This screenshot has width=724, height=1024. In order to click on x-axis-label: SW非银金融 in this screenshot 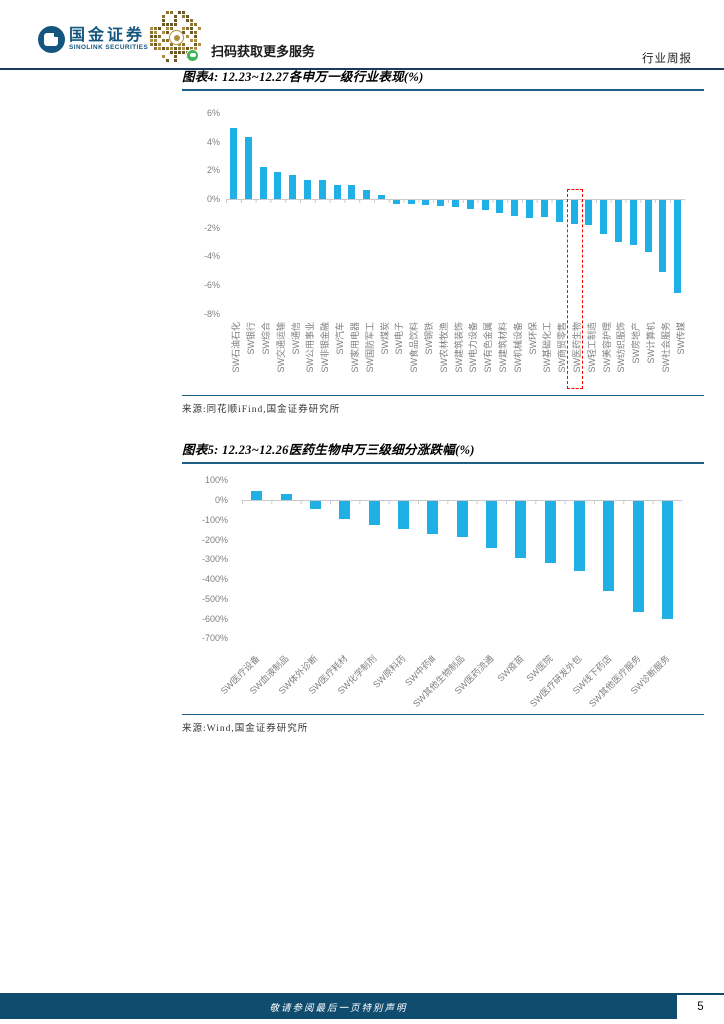, I will do `click(325, 347)`.